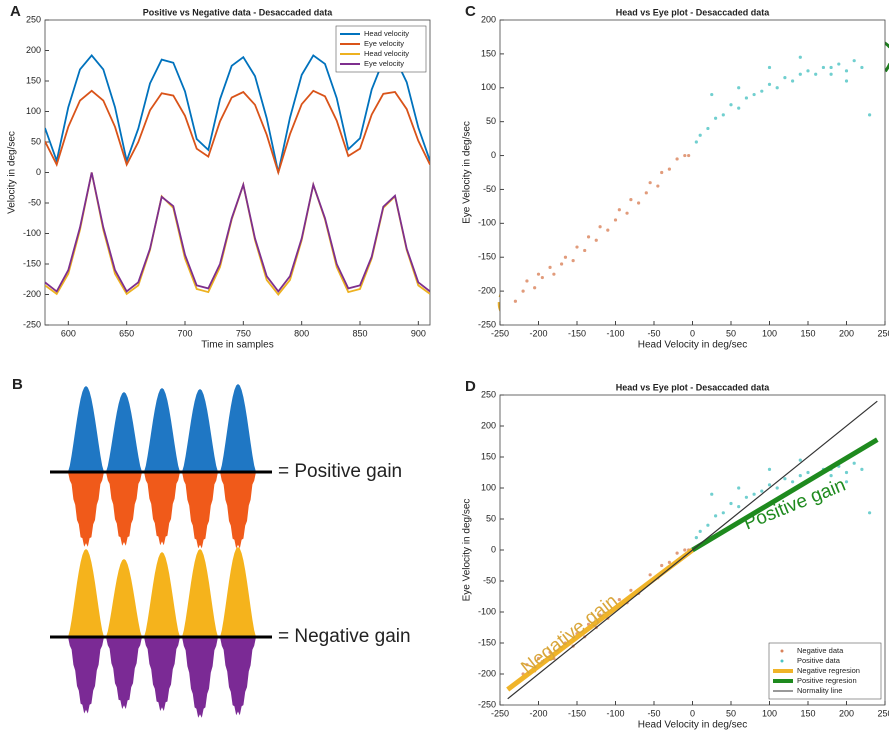  I want to click on x-tick-label: 900, so click(418, 333).